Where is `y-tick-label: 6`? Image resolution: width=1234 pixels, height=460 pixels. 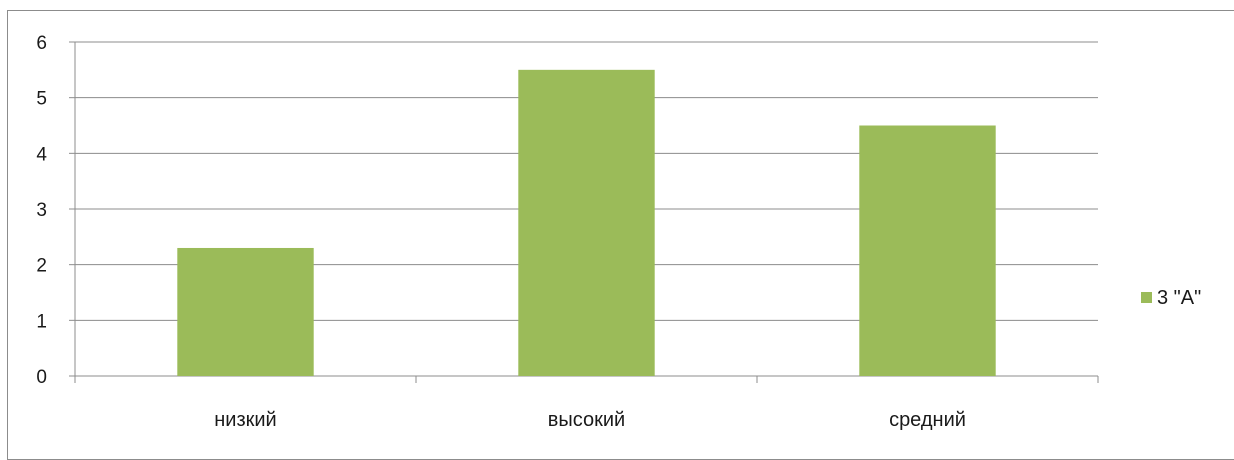 y-tick-label: 6 is located at coordinates (41, 43).